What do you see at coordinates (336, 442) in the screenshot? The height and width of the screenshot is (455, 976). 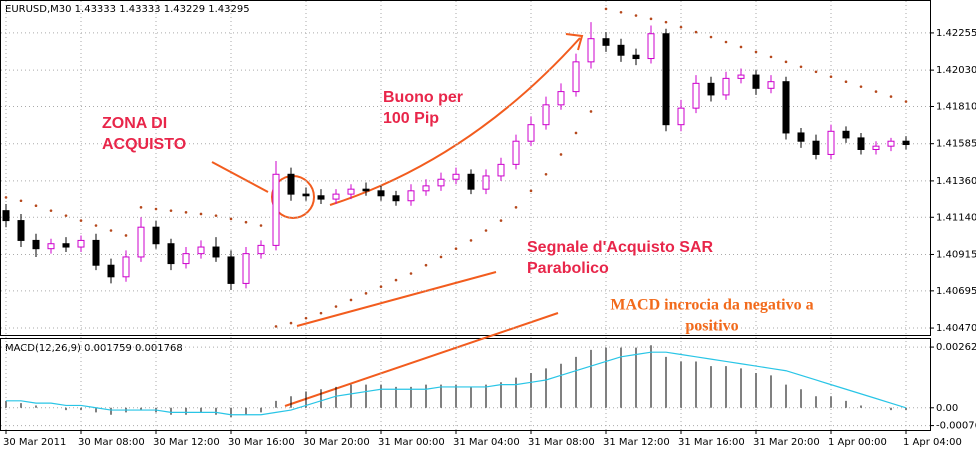 I see `x-tick-label: 30 Mar 20:00` at bounding box center [336, 442].